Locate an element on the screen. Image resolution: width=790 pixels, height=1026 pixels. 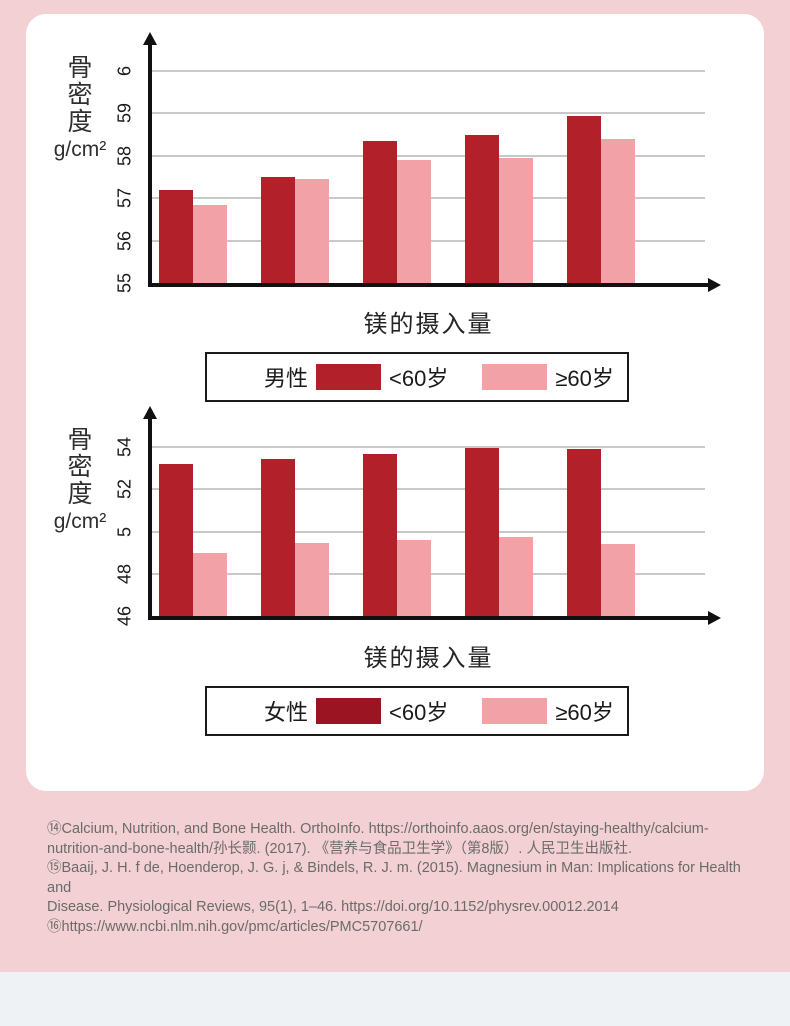
y-axis-title-female: 骨密度 g/cm² is located at coordinates (80, 480).